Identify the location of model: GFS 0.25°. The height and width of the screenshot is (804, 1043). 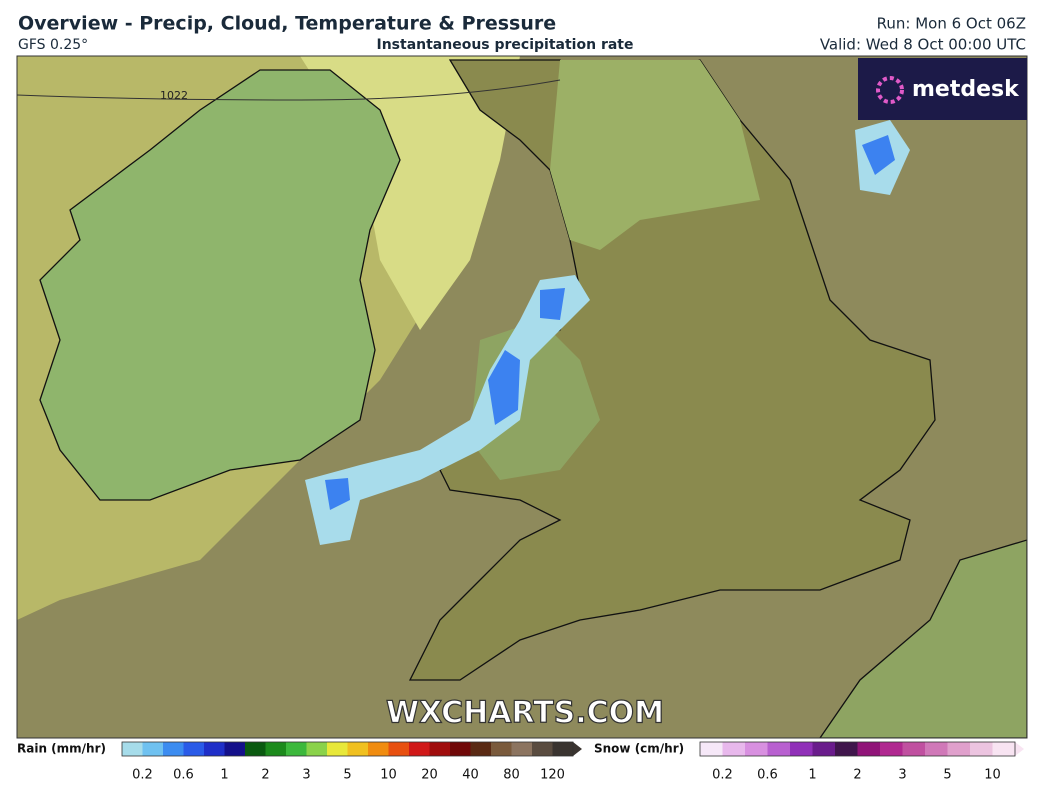
(53, 45).